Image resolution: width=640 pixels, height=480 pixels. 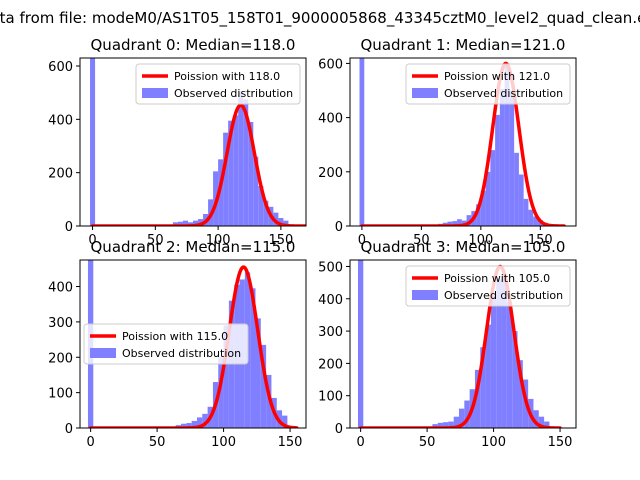 What do you see at coordinates (497, 278) in the screenshot?
I see `legend-label-poisson: Poission with 105.0` at bounding box center [497, 278].